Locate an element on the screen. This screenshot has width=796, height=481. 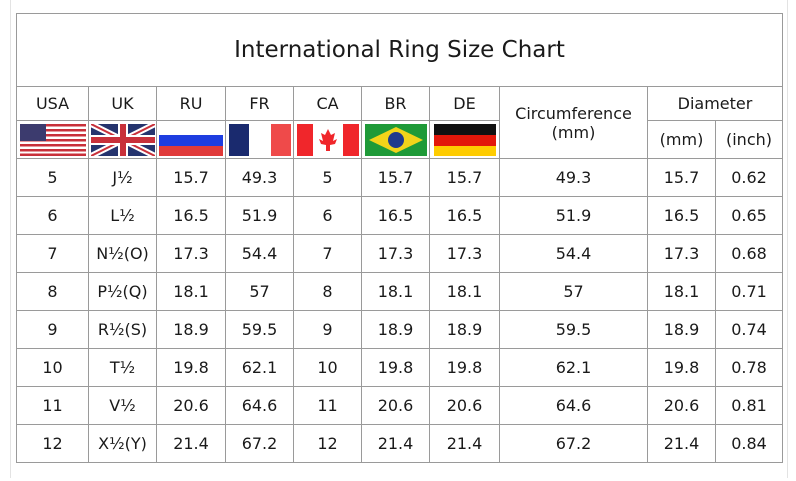
cell-usa: 8 is located at coordinates (52, 291).